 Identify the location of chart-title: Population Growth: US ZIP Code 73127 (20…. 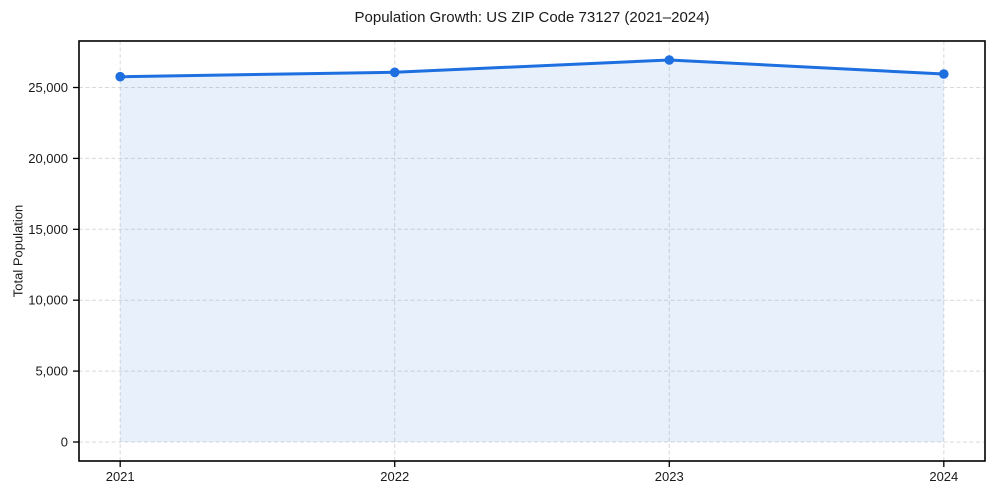
(532, 17).